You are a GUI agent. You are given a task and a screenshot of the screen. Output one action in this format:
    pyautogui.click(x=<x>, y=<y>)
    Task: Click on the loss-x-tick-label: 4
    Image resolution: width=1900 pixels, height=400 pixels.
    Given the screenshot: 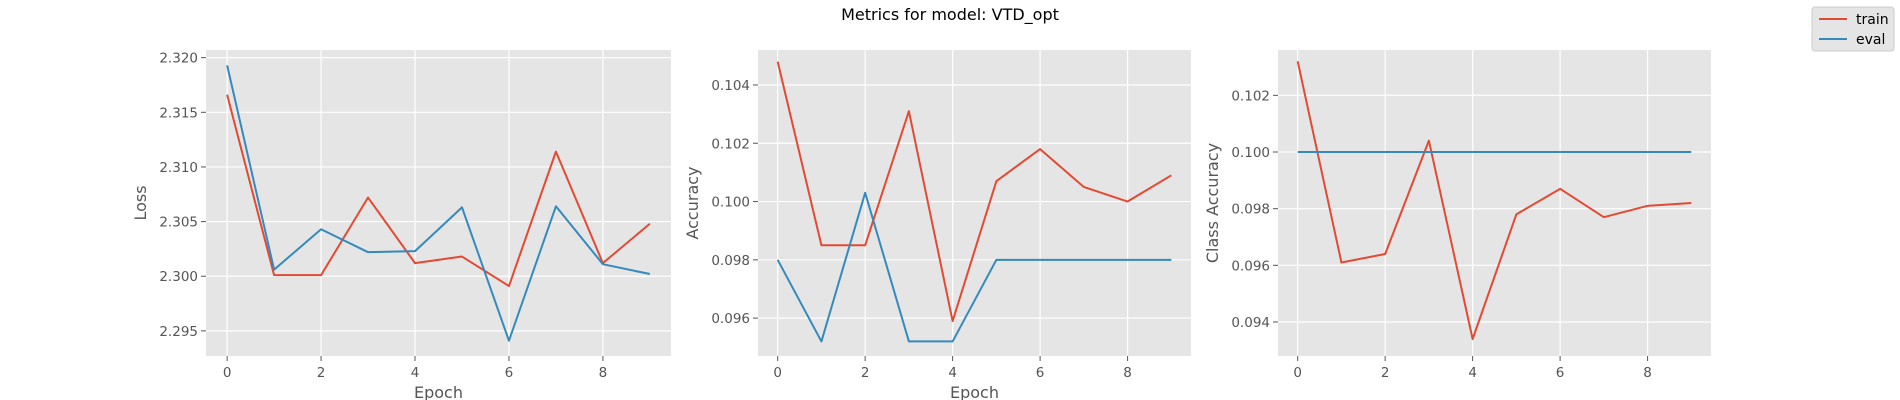 What is the action you would take?
    pyautogui.click(x=415, y=373)
    